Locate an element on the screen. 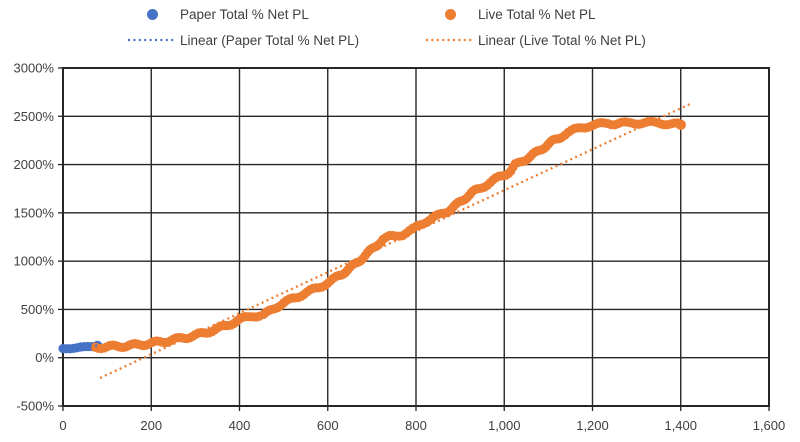  legend-label: Paper Total % Net PL is located at coordinates (244, 14).